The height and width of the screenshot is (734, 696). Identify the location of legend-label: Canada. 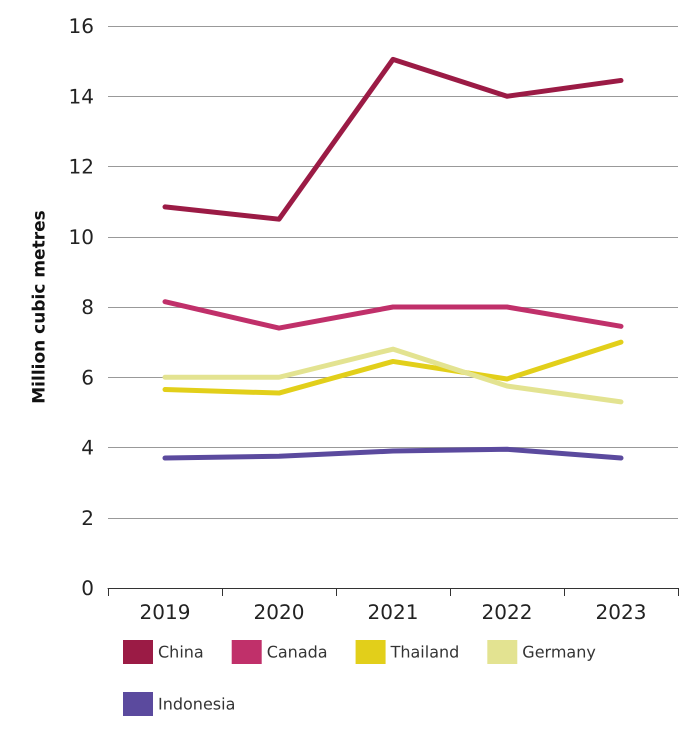
(297, 652).